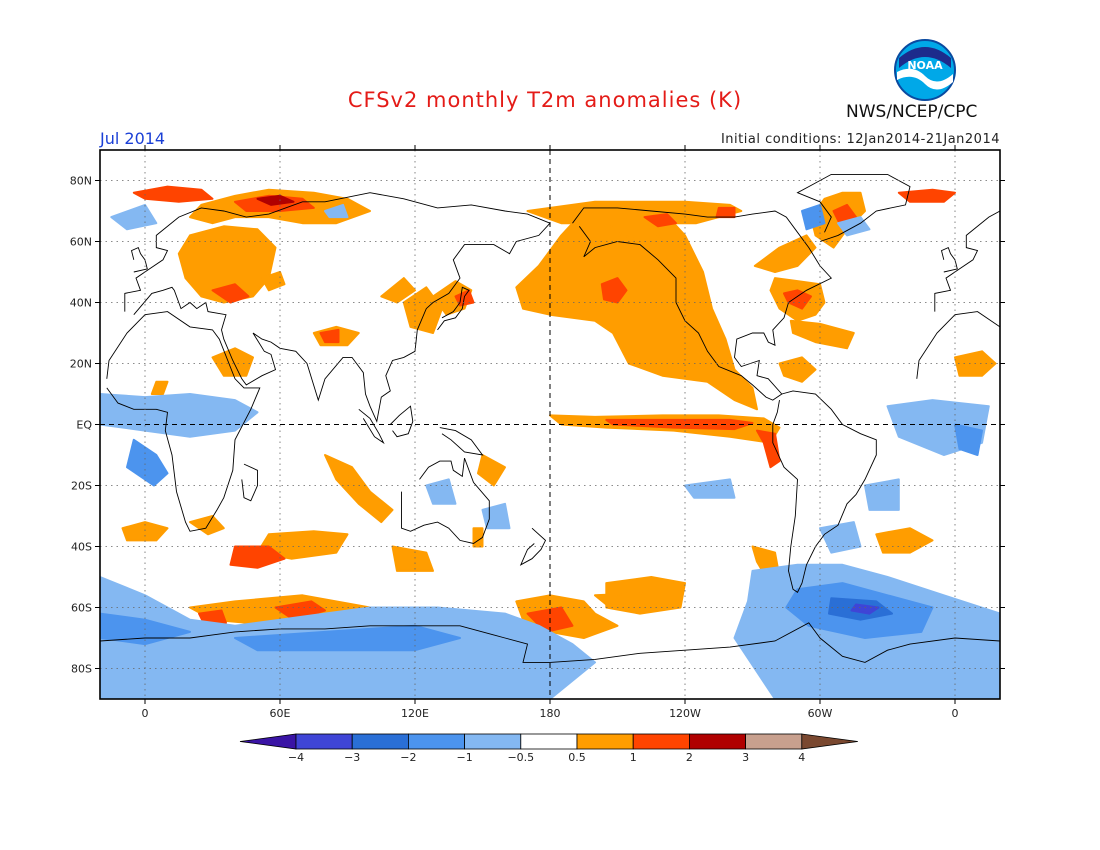 The width and height of the screenshot is (1100, 850). I want to click on agency-label: NWS/NCEP/CPC, so click(912, 112).